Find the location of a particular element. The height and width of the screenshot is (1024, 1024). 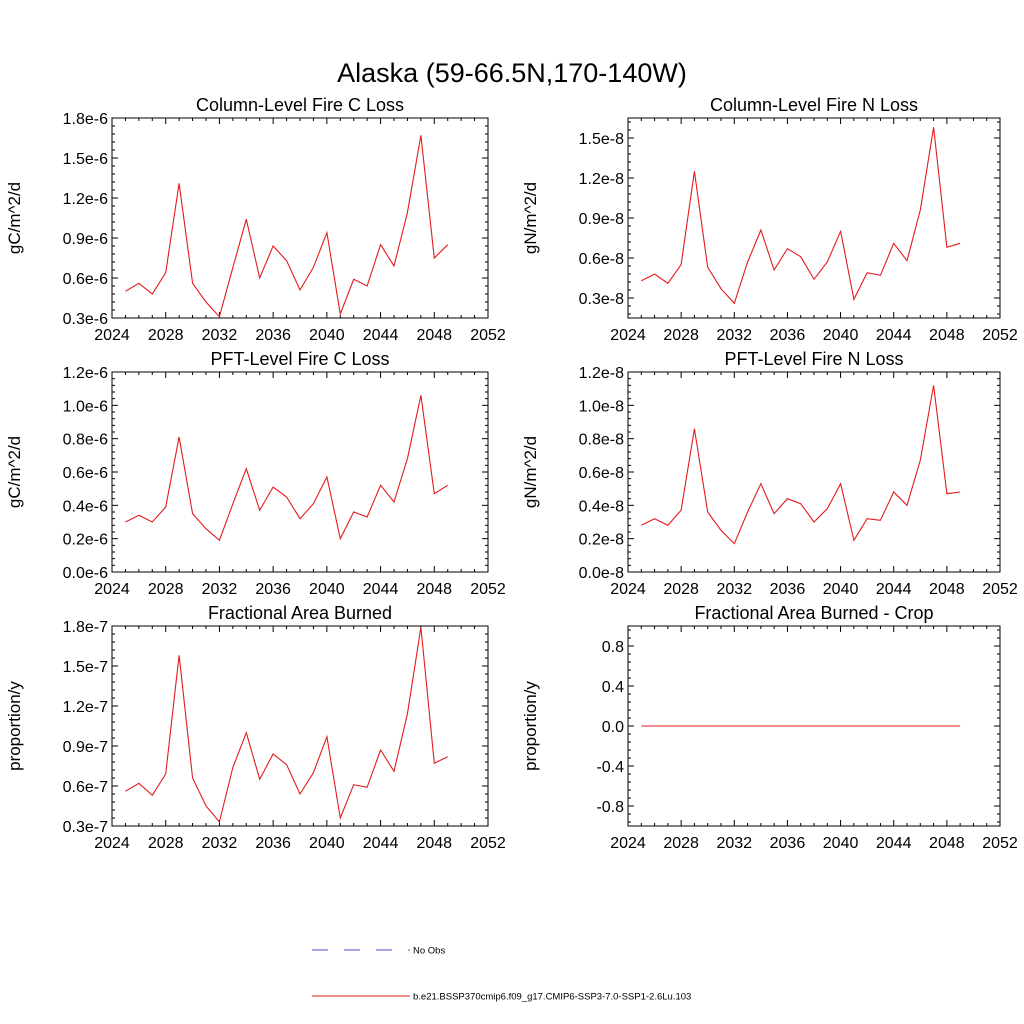

y-tick-label: 1.5e-8 is located at coordinates (601, 139).